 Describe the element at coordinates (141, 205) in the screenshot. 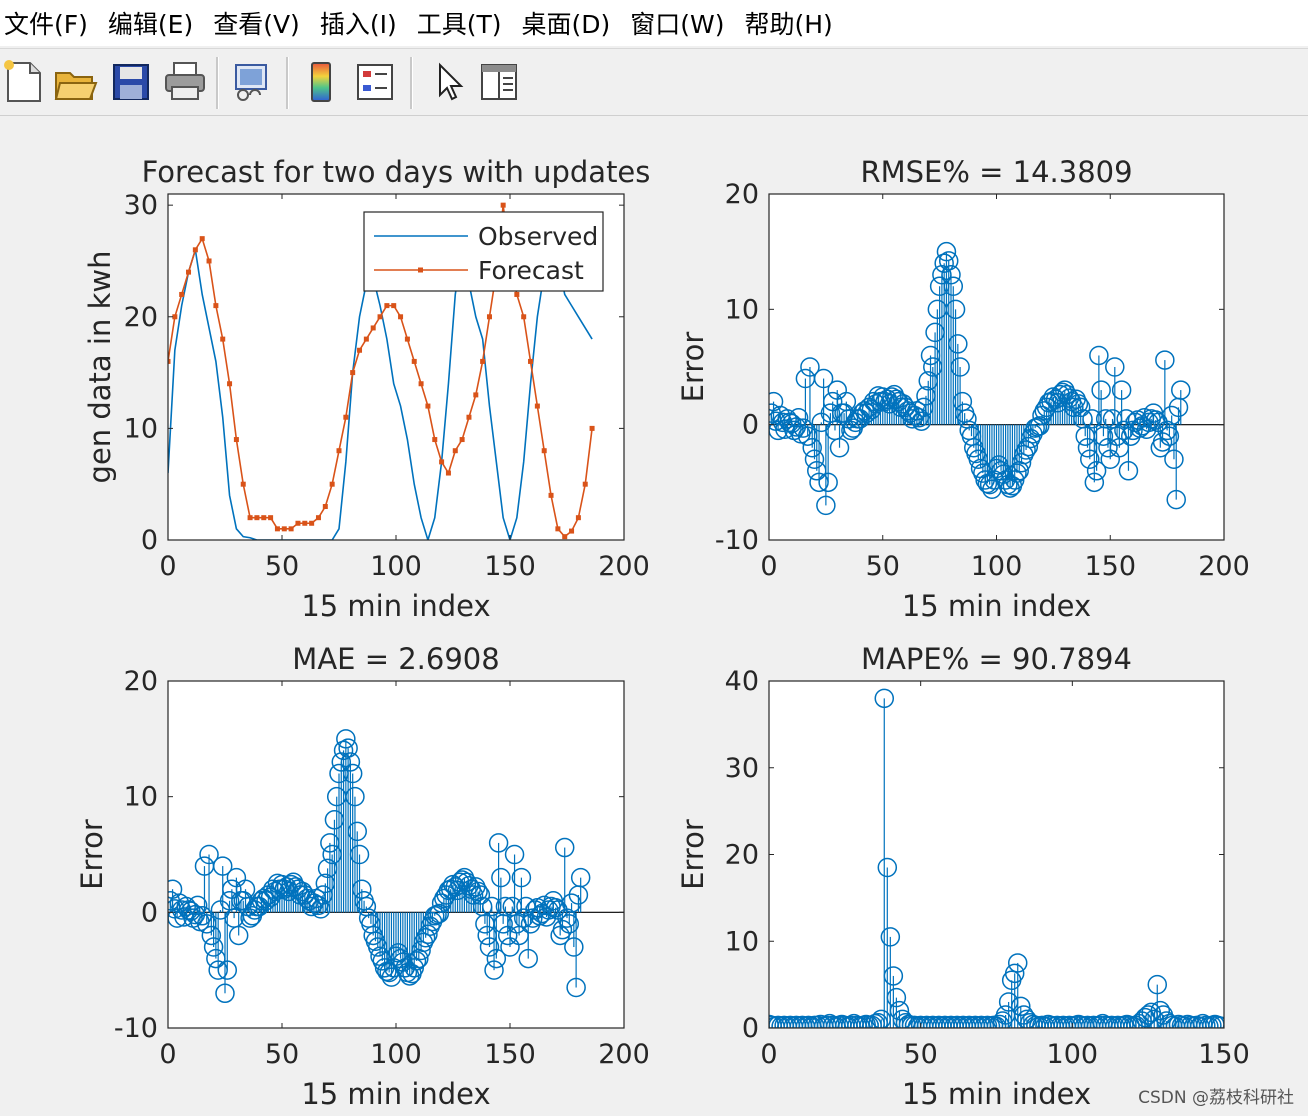

I see `y-tick-label: 30` at that location.